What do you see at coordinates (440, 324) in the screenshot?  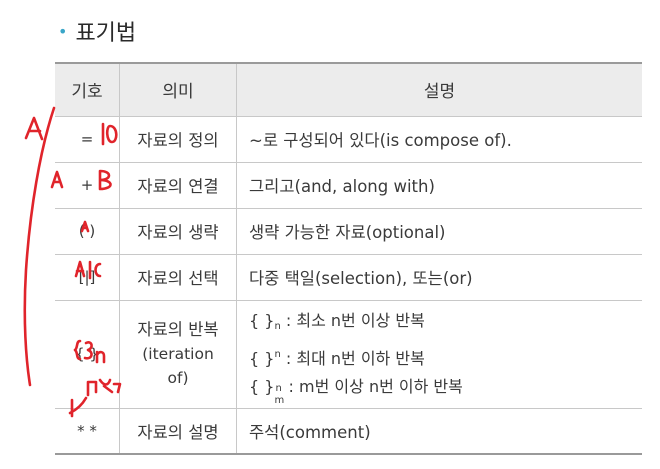 I see `repeat-min-line: { }n : 최소 n번 이상 반복` at bounding box center [440, 324].